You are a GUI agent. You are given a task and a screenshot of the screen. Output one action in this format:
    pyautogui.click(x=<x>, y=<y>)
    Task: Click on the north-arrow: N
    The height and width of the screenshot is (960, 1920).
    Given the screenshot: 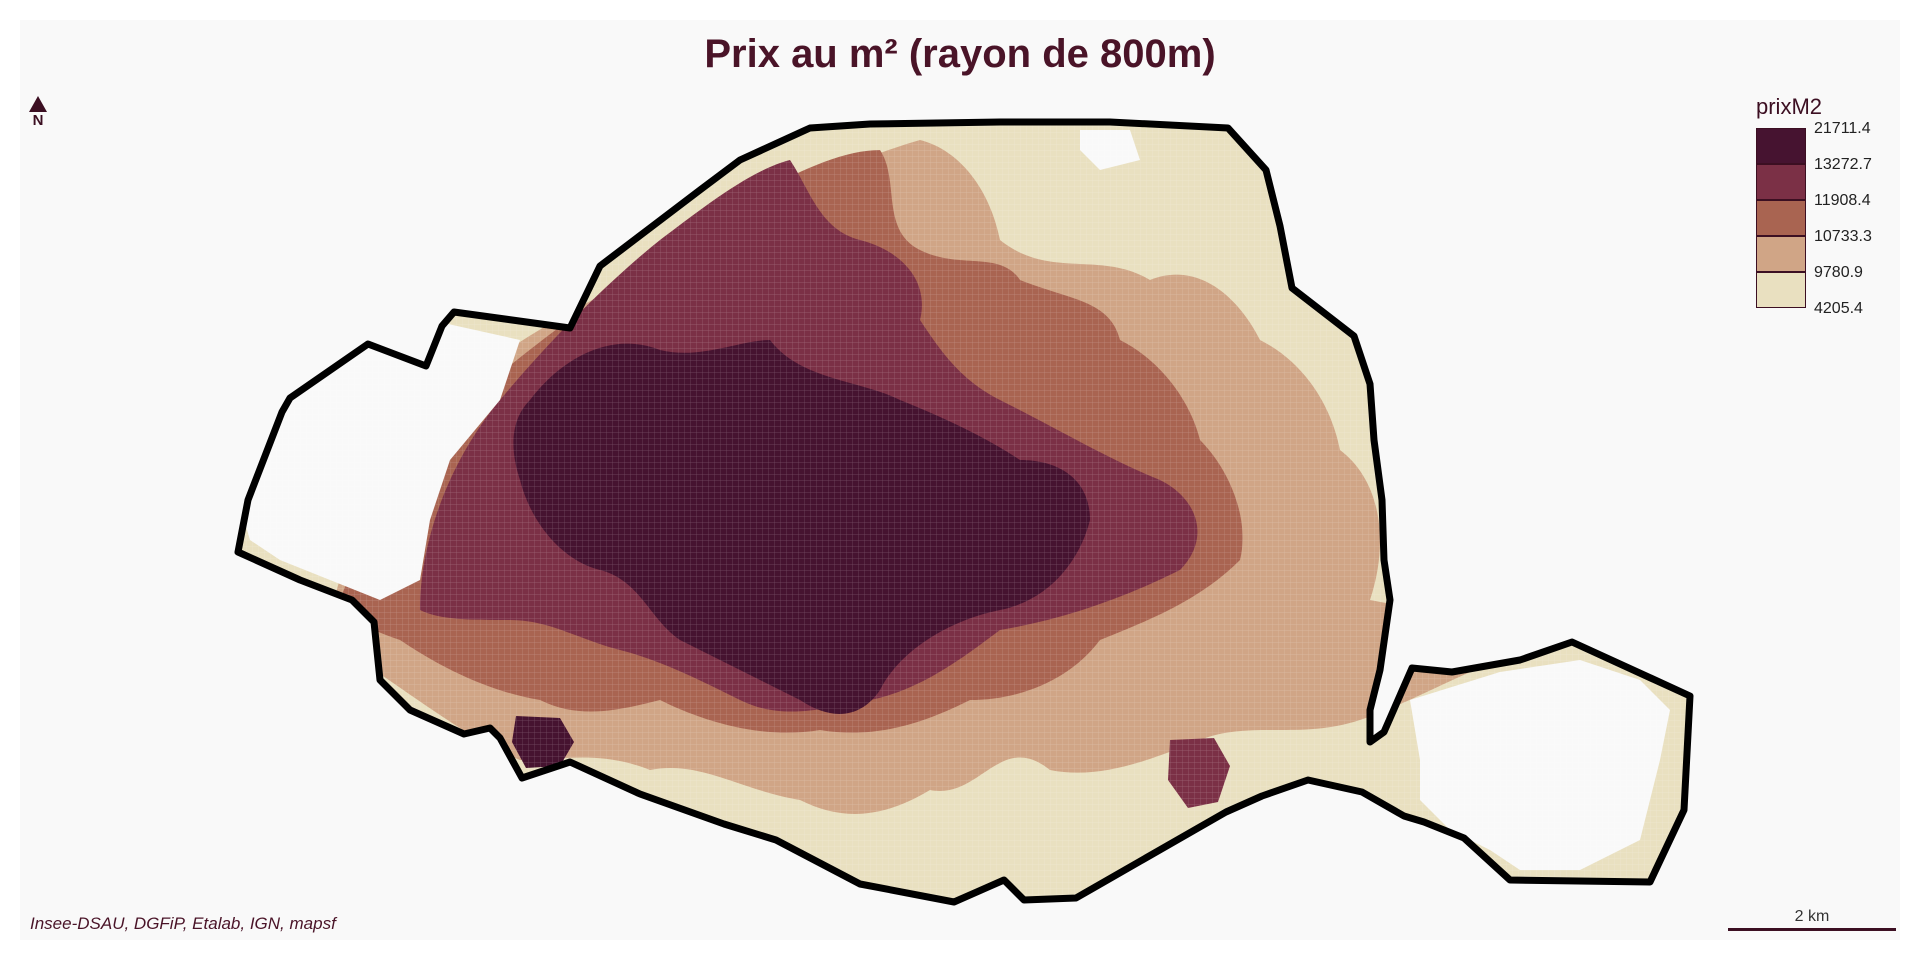 What is the action you would take?
    pyautogui.click(x=38, y=112)
    